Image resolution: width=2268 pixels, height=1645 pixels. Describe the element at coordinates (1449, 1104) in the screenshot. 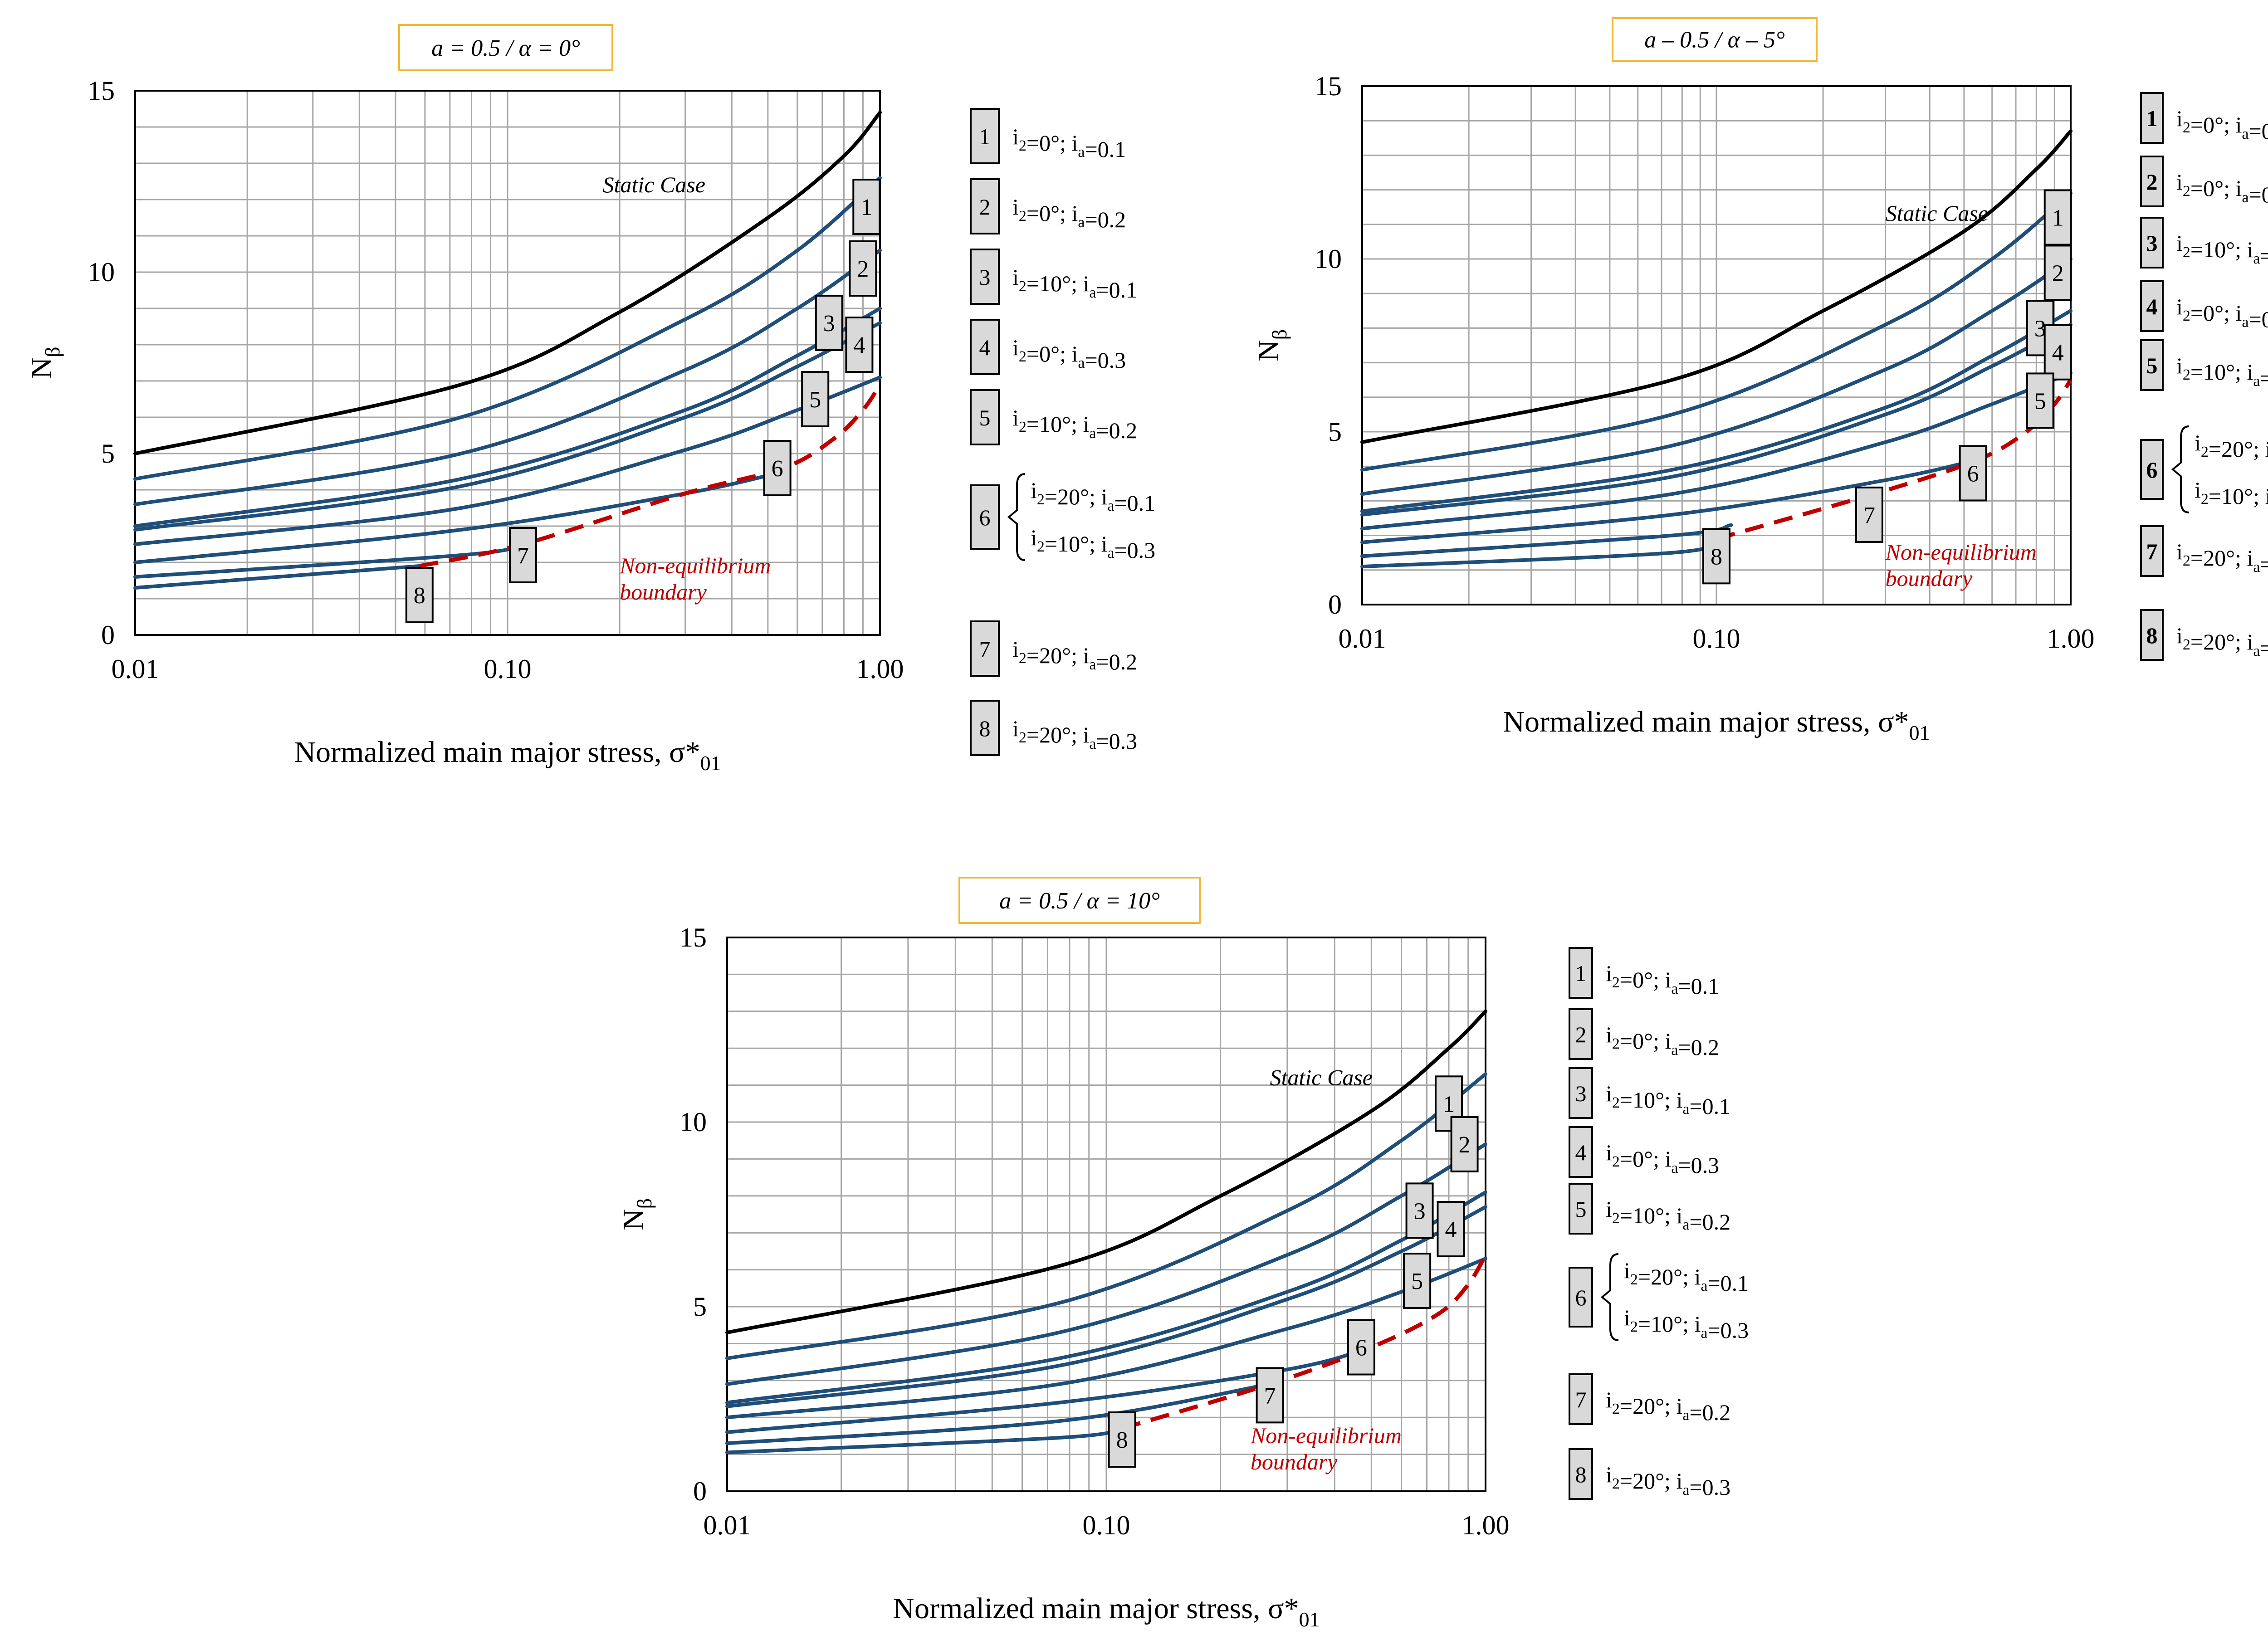

I see `series-marker-label-1: 1` at that location.